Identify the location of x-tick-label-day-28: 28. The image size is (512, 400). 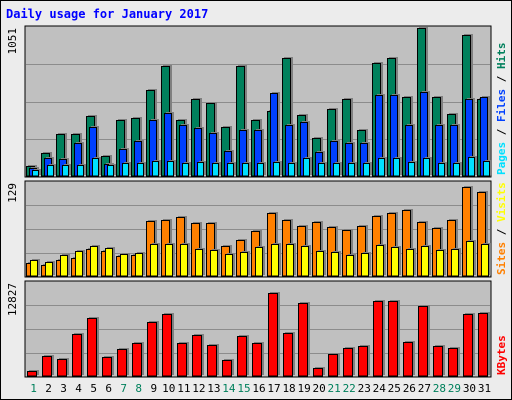
(439, 388).